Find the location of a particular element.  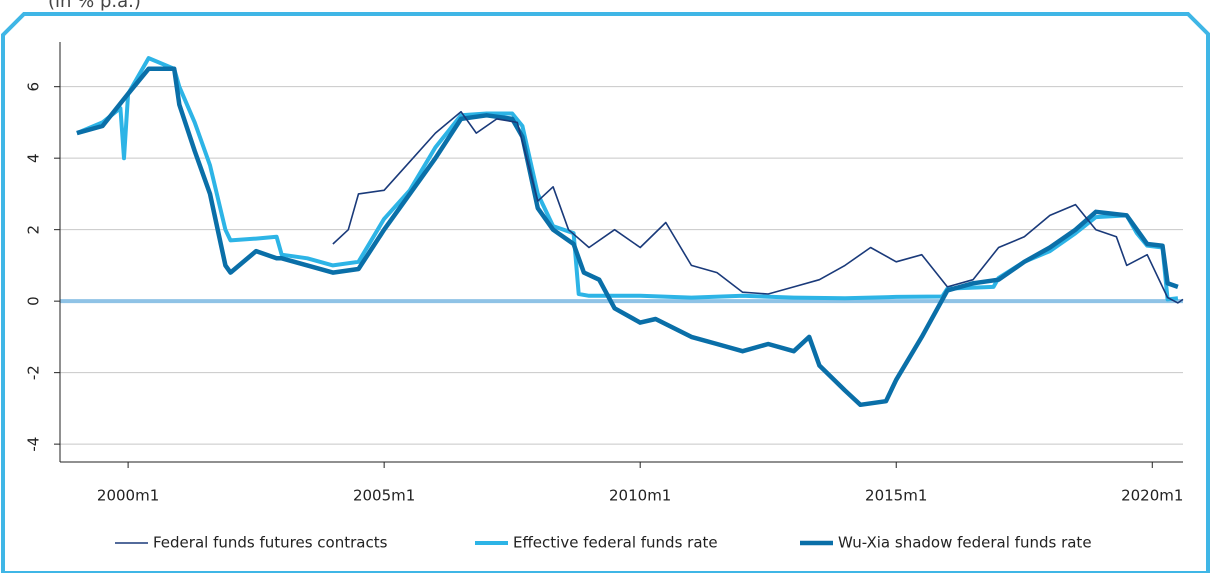

chart-subtitle: (in % p.a.) is located at coordinates (94, 6).